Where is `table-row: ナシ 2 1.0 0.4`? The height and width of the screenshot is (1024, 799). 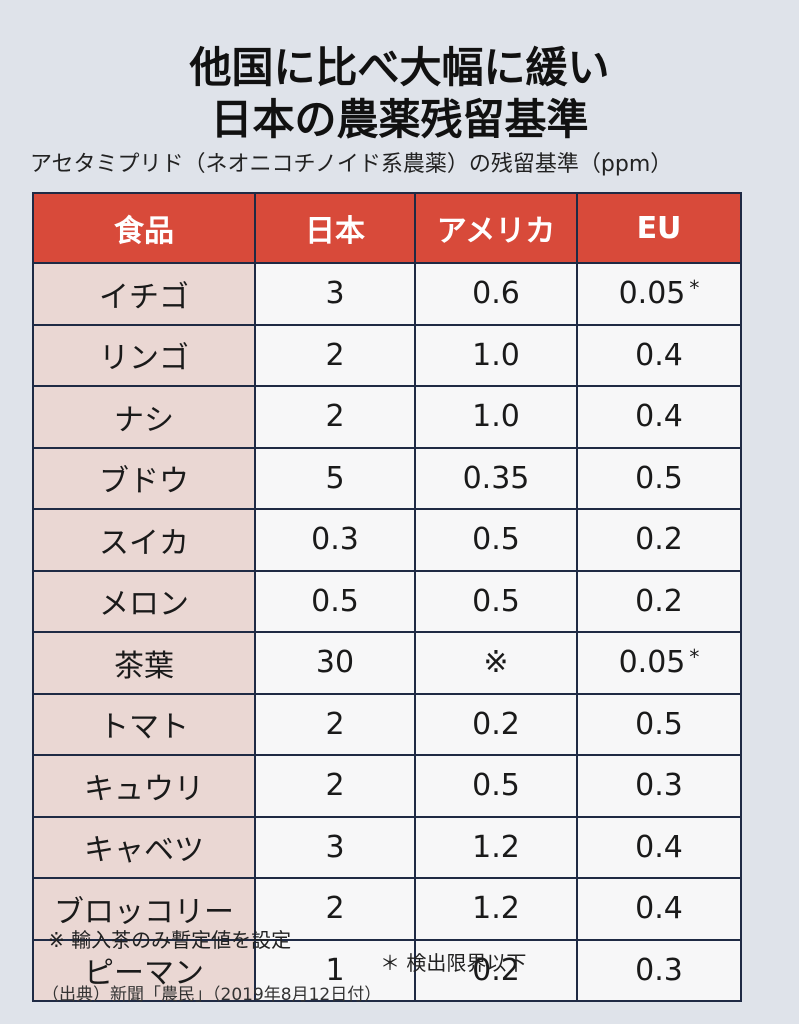 table-row: ナシ 2 1.0 0.4 is located at coordinates (387, 417).